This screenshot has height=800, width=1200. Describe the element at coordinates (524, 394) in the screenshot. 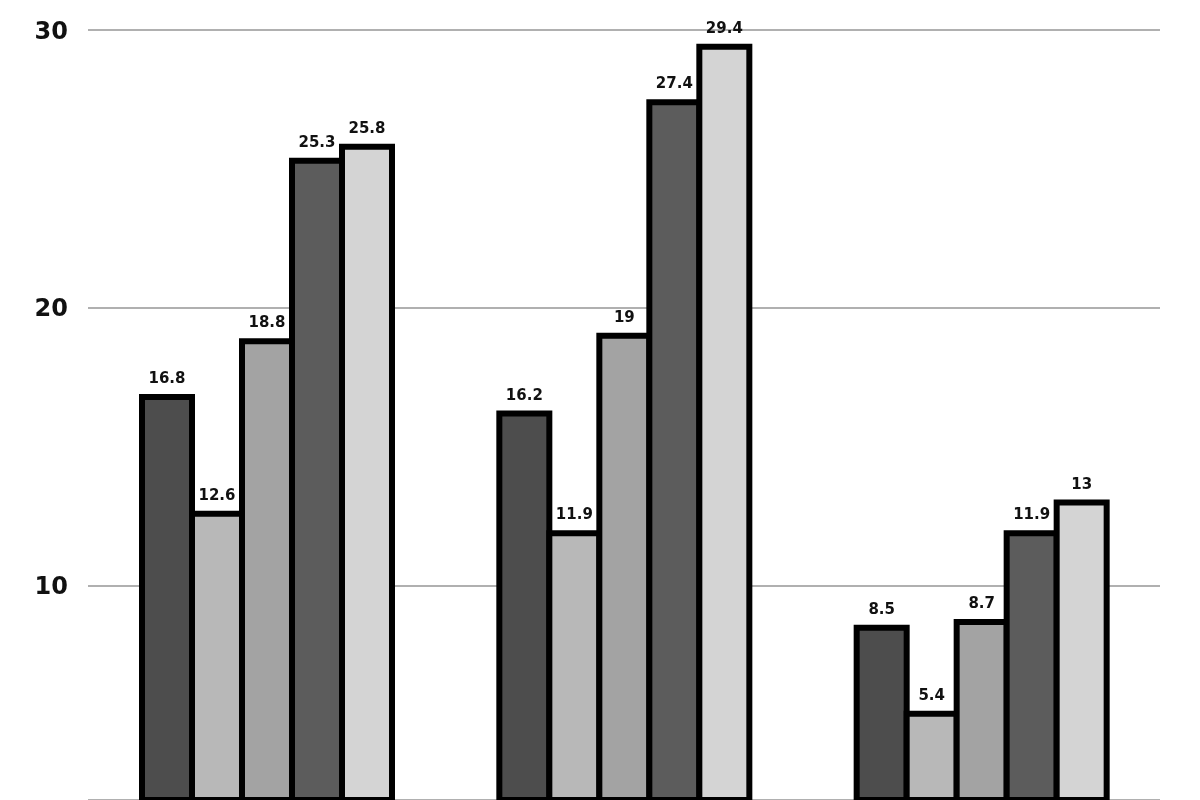

I see `data-label: 16.2` at that location.